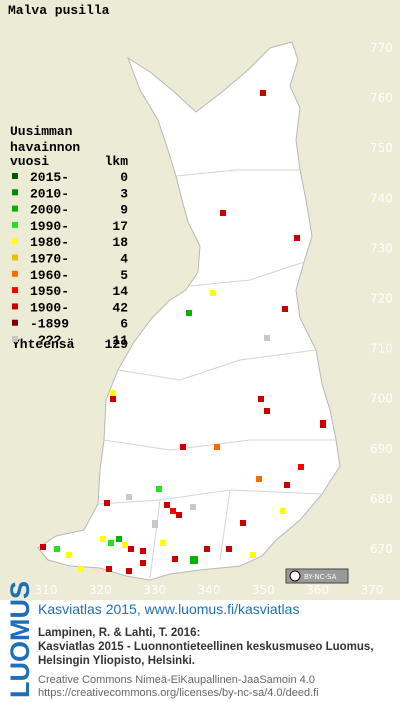 This screenshot has width=400, height=702. I want to click on legend-count: 4, so click(124, 259).